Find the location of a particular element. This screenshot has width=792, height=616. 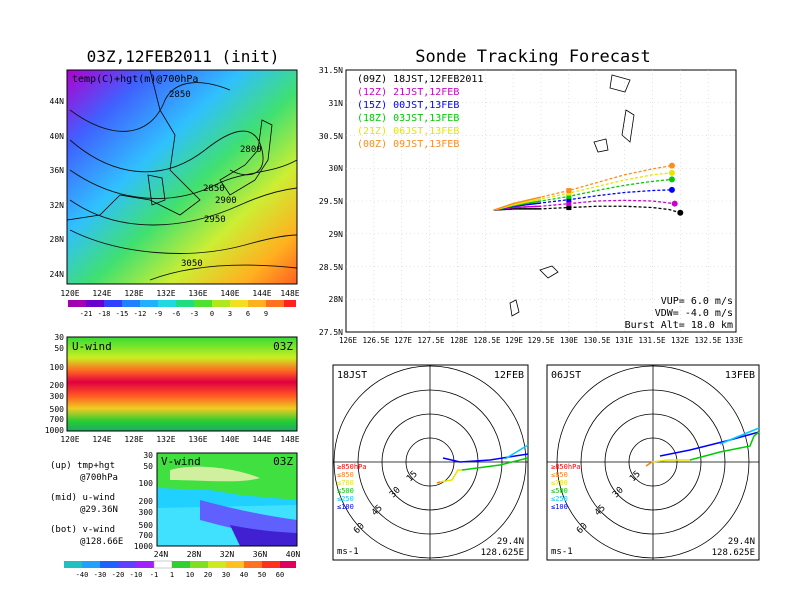

contour-label: 2850 is located at coordinates (214, 189).